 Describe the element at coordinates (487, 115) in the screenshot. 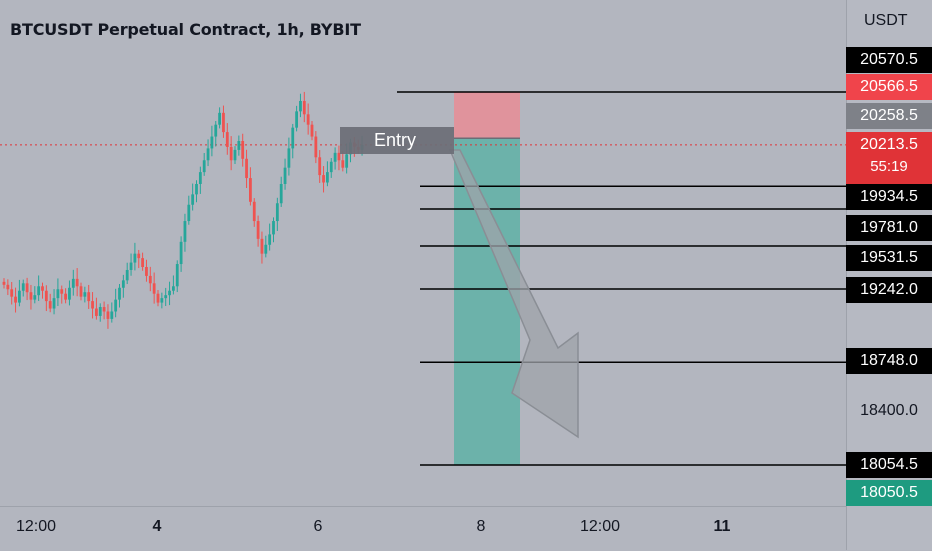

I see `stop-loss-zone` at that location.